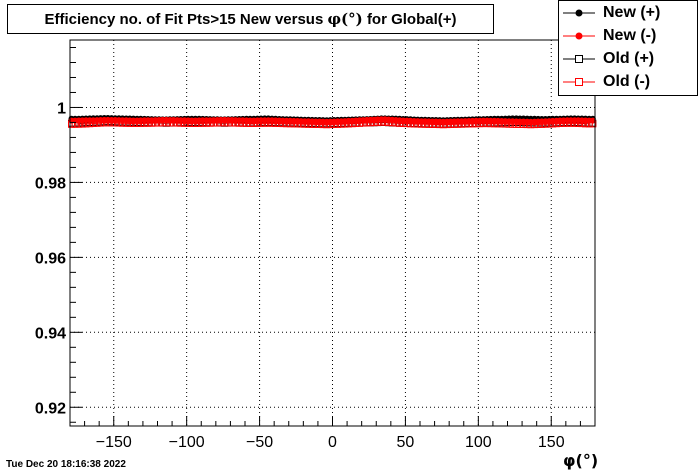  Describe the element at coordinates (66, 464) in the screenshot. I see `timestamp: Tue Dec 20 18:16:38 2022` at that location.